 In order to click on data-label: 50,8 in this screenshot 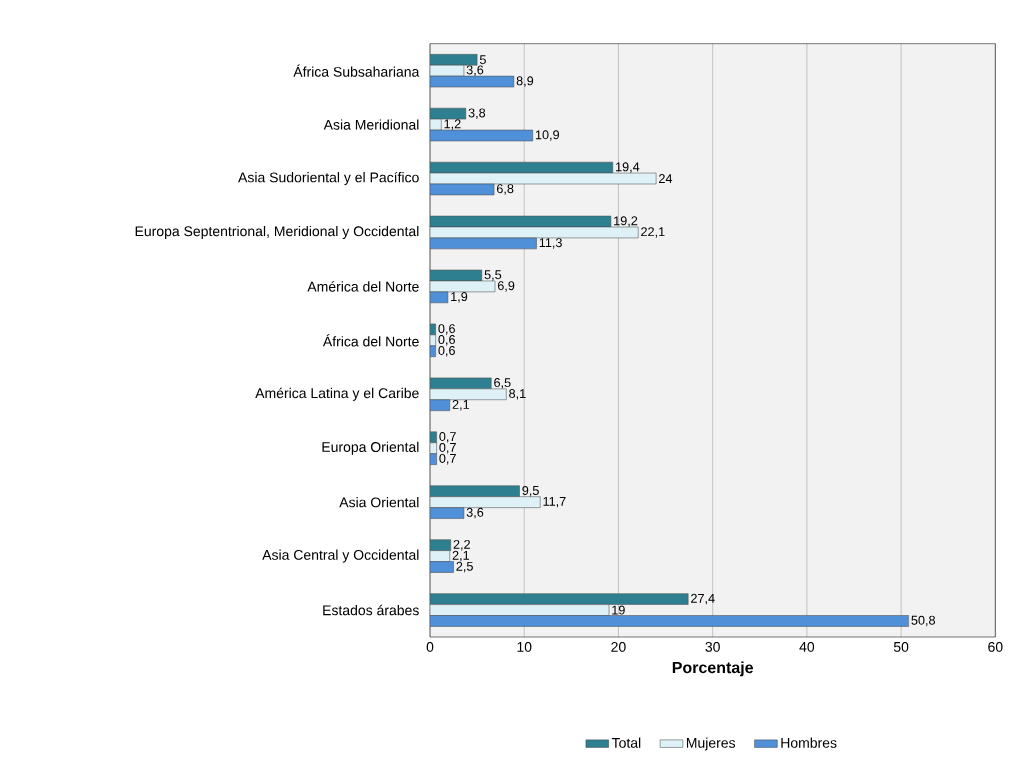, I will do `click(923, 621)`.